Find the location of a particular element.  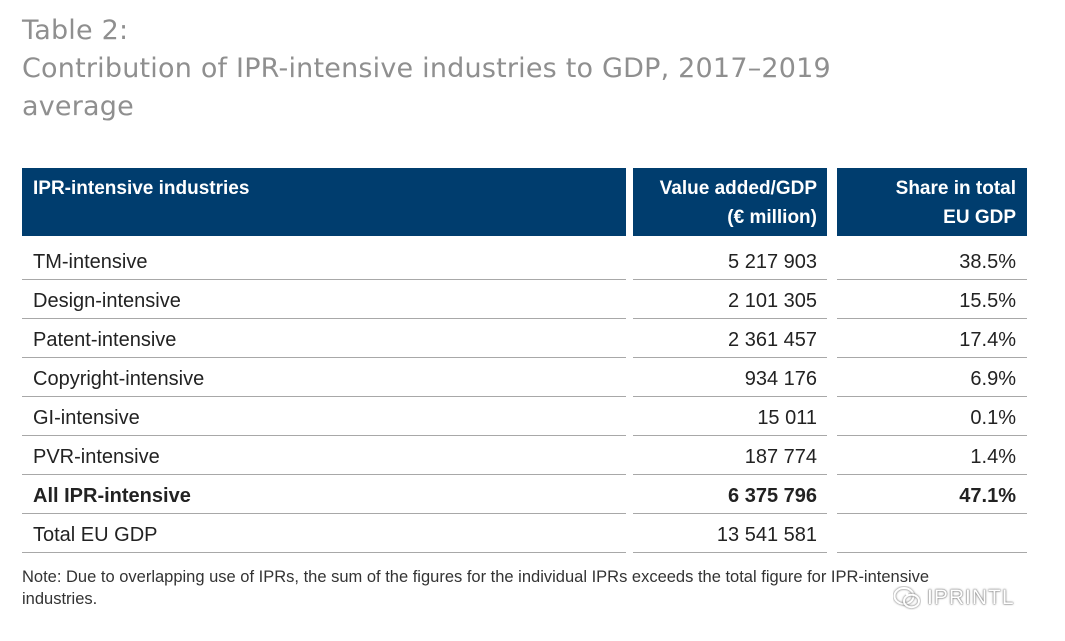

value-cell: 15 011 is located at coordinates (730, 417).